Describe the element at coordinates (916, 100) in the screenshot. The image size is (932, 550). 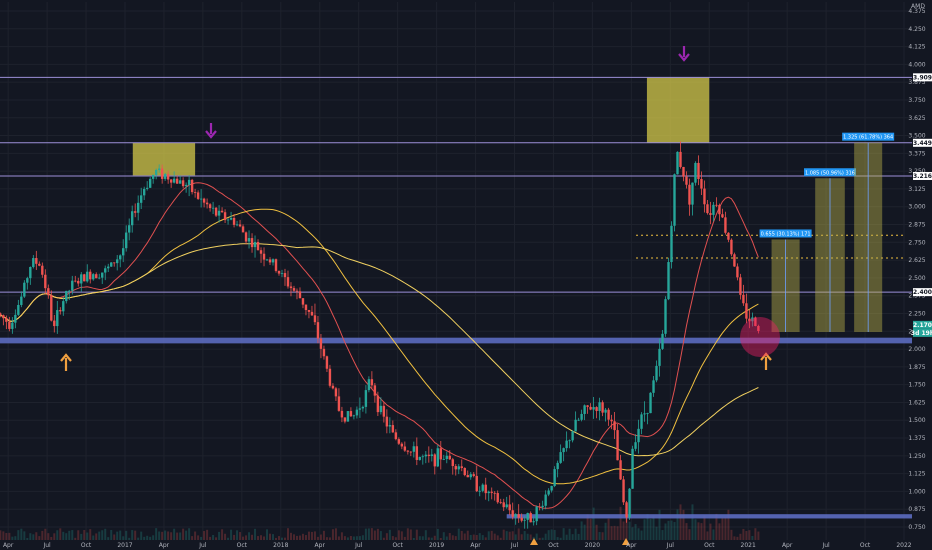
I see `y-tick-label: 3.750` at that location.